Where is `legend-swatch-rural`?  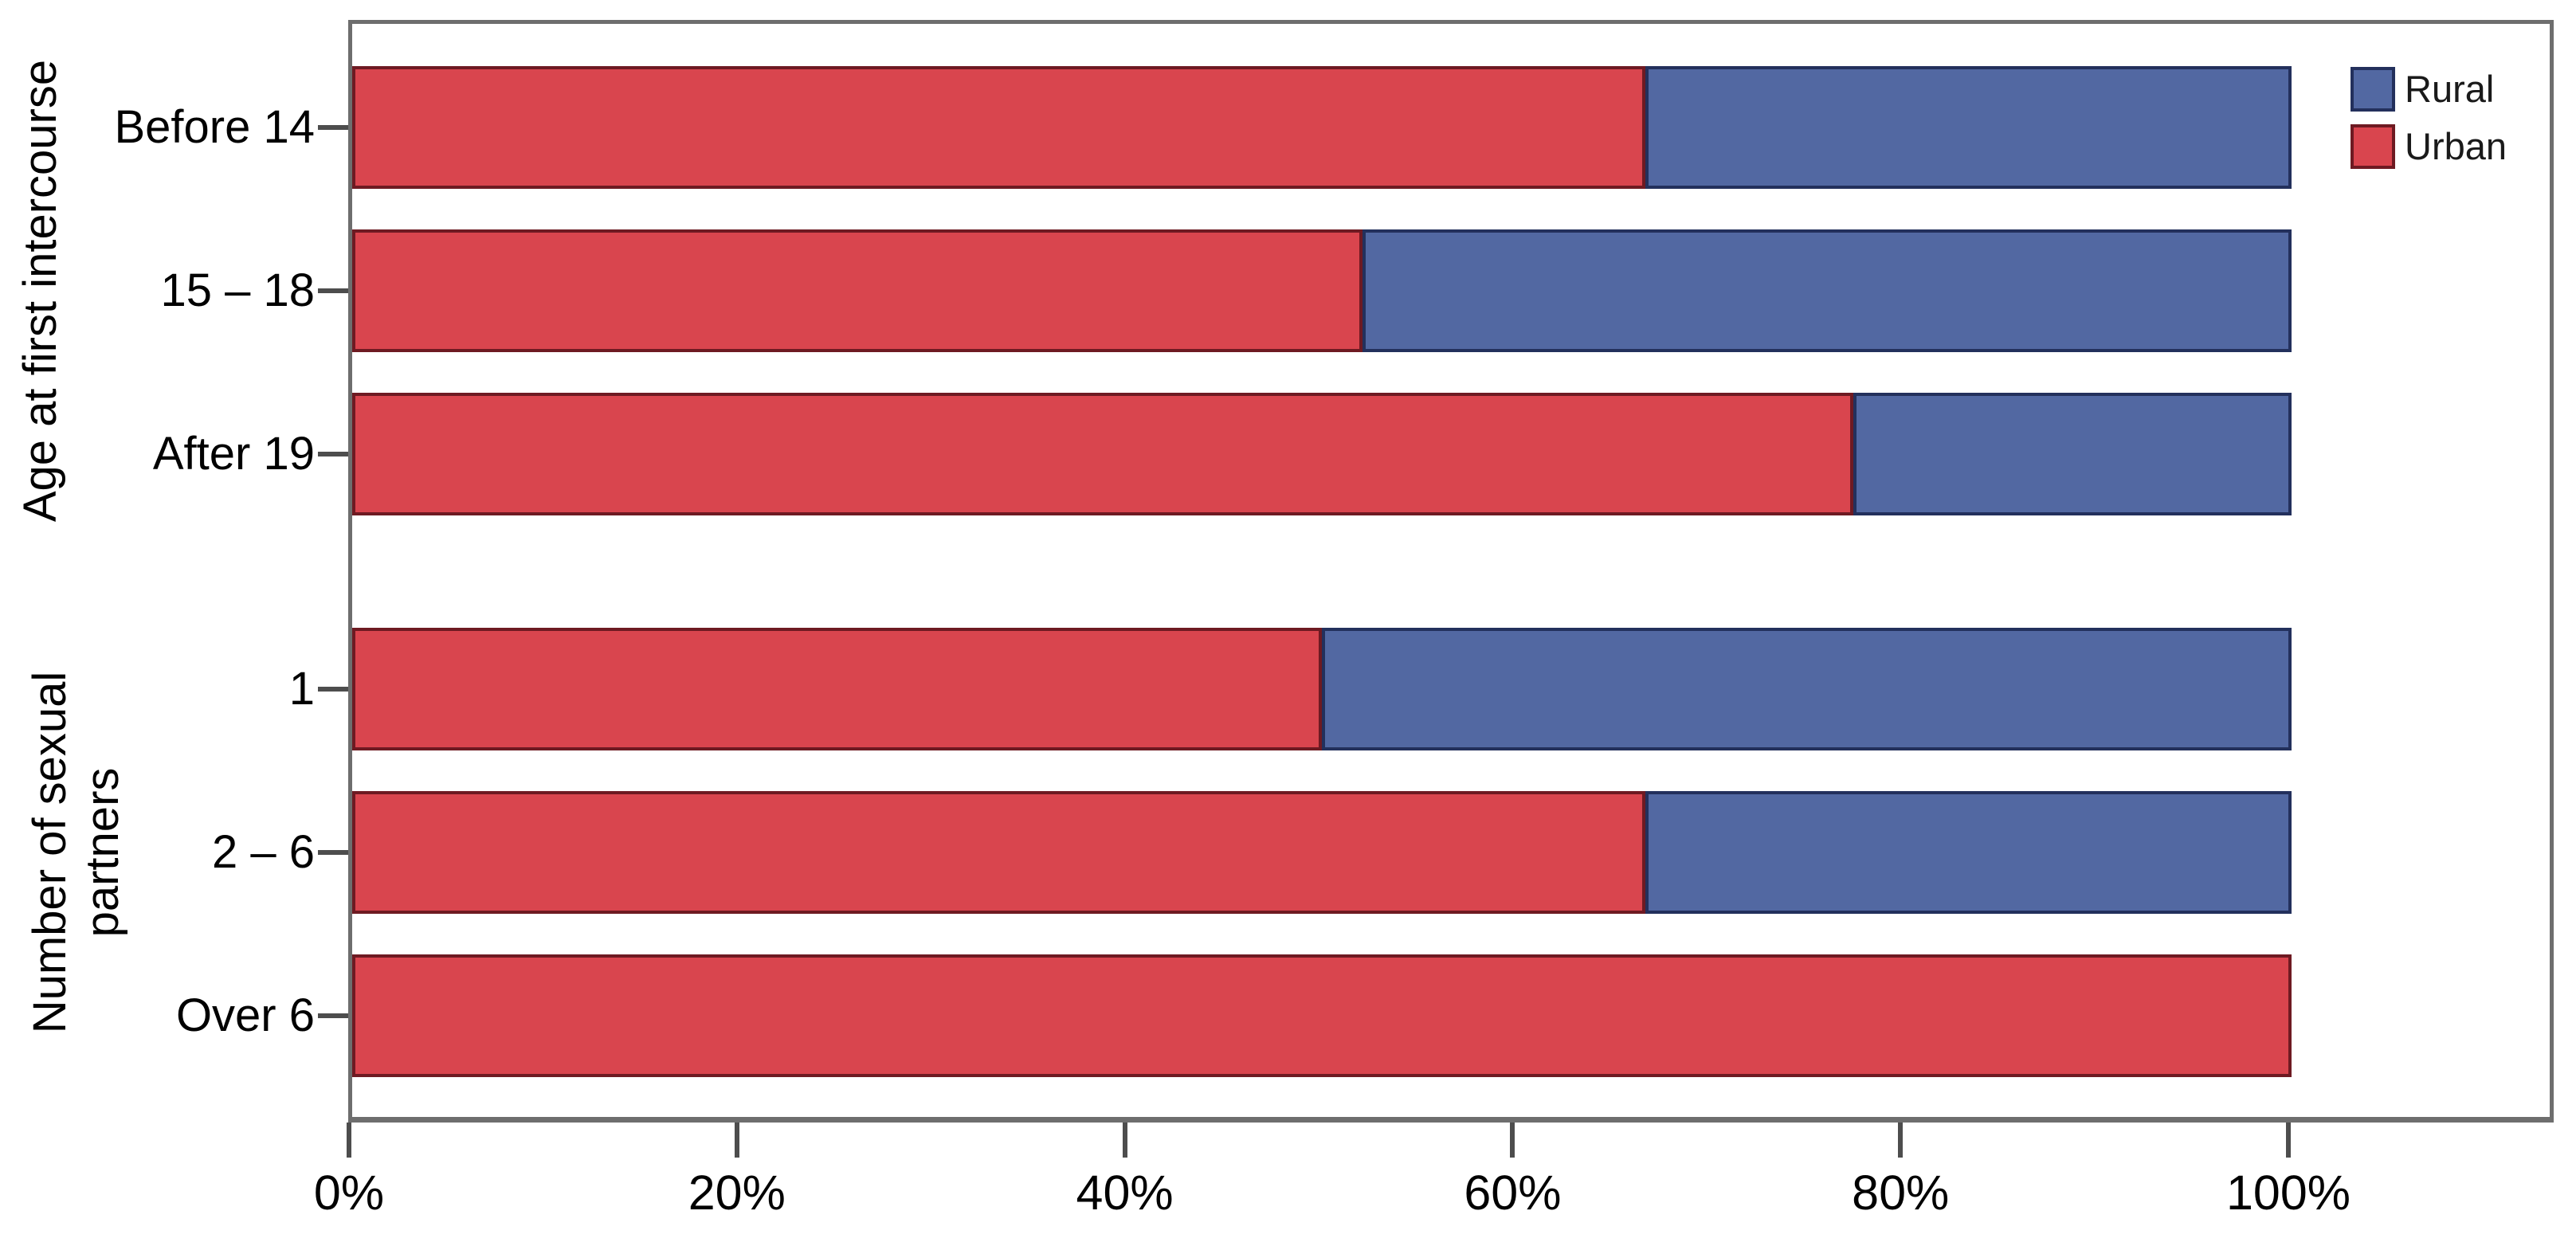
legend-swatch-rural is located at coordinates (2373, 89).